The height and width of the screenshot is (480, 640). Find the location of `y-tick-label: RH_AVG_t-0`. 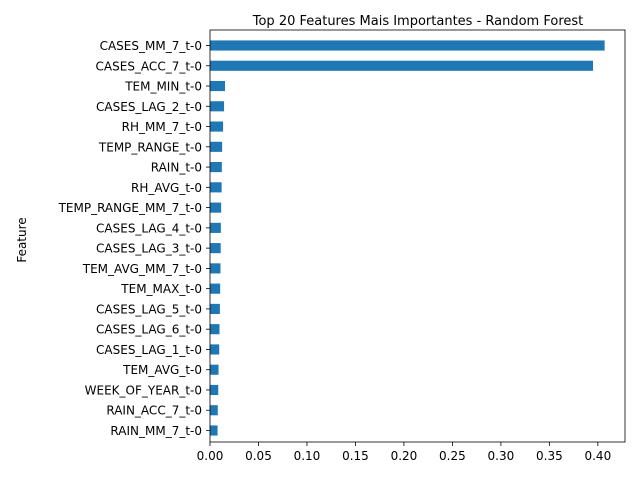

y-tick-label: RH_AVG_t-0 is located at coordinates (166, 188).